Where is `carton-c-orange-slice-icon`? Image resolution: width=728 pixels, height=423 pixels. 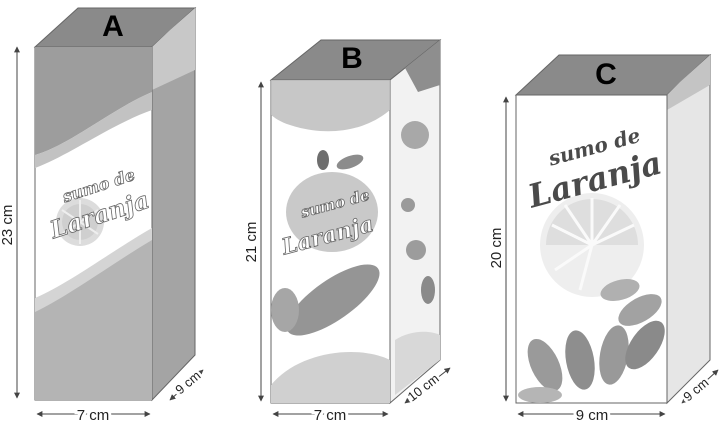
carton-c-orange-slice-icon is located at coordinates (592, 245).